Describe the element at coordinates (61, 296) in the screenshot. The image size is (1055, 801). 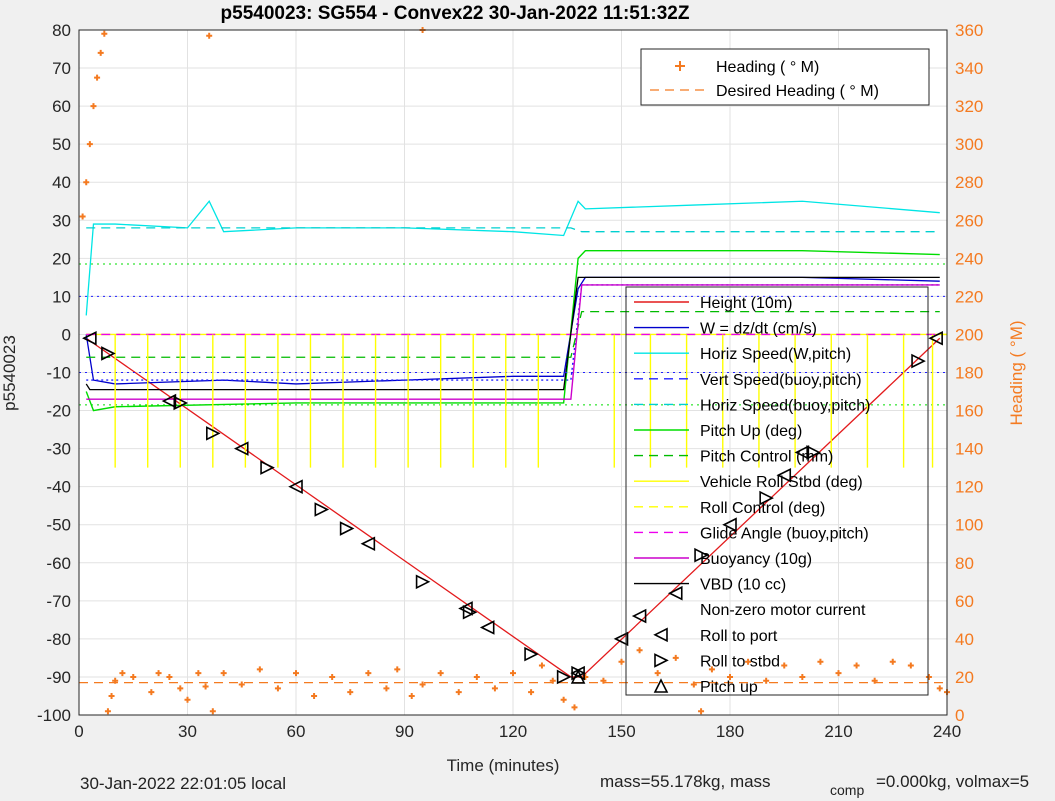
I see `y-tick-label: 10` at that location.